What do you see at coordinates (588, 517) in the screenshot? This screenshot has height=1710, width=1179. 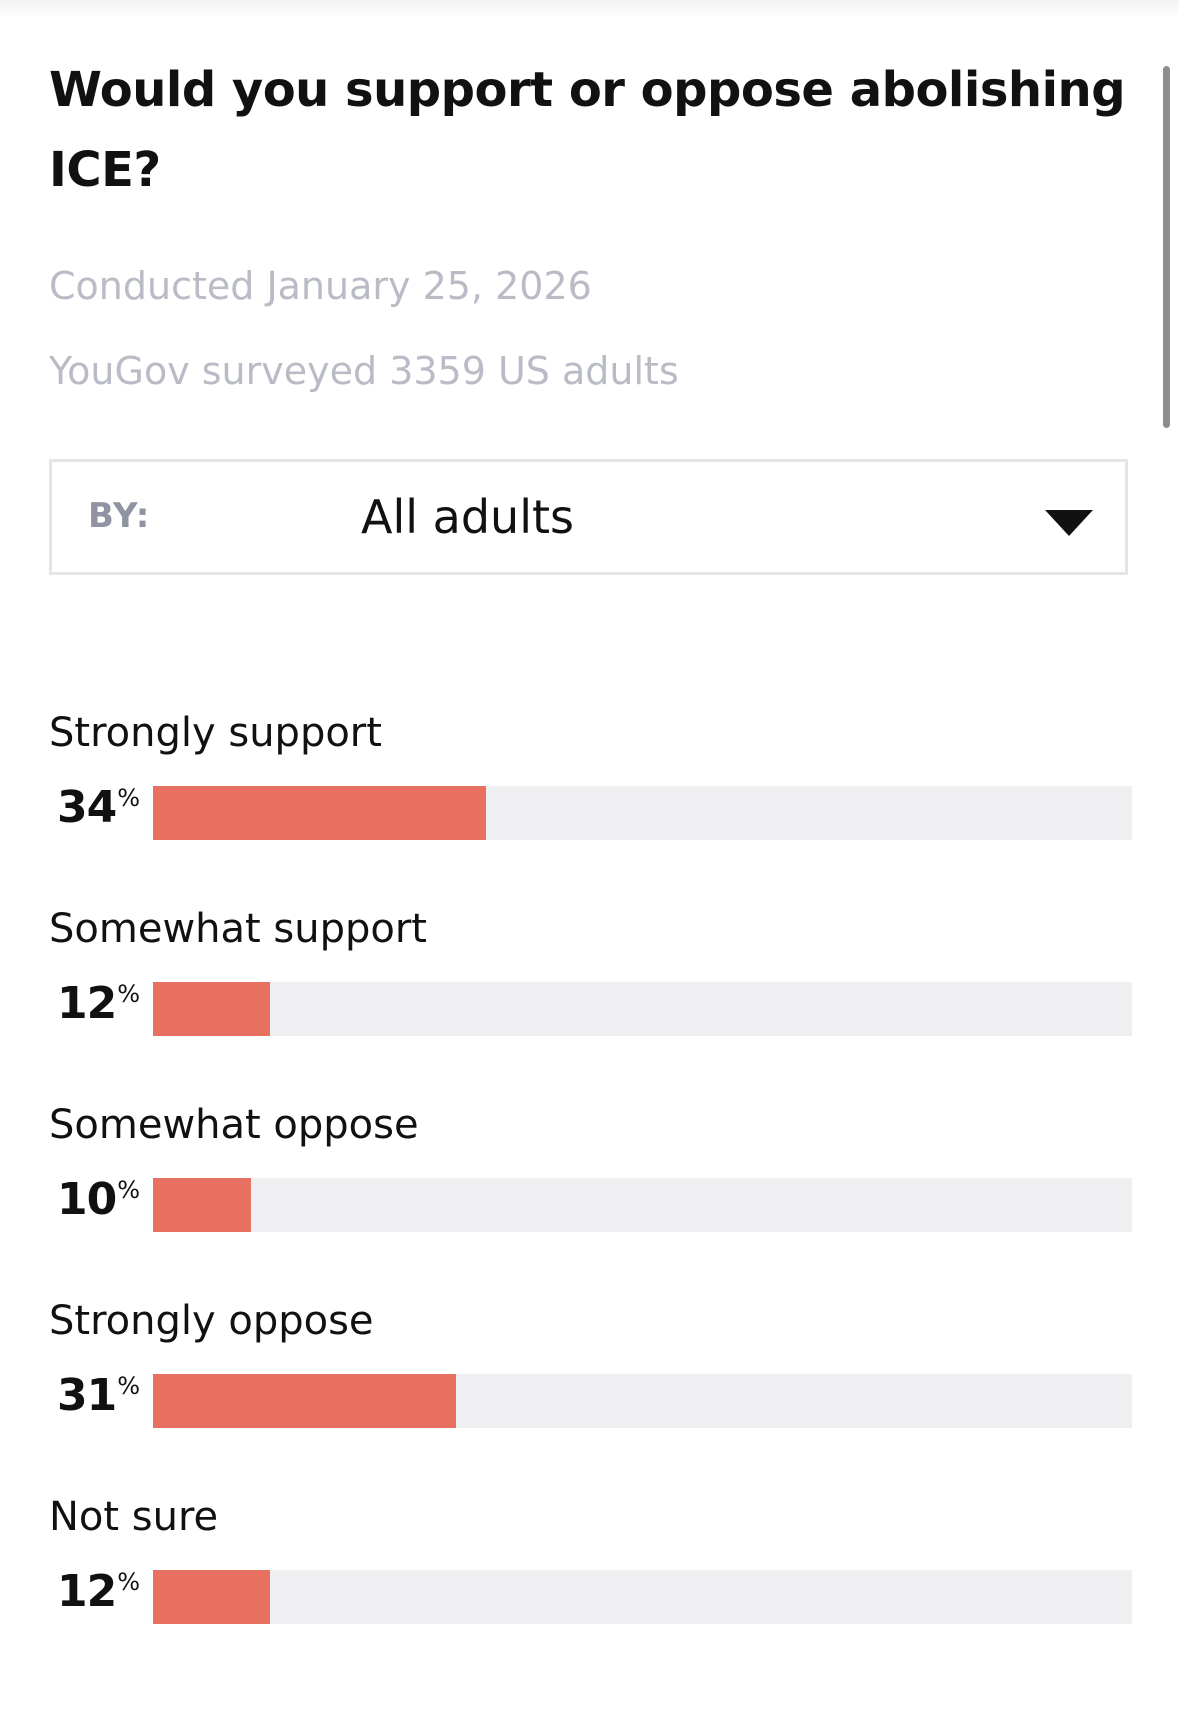 I see `group-filter-dropdown: BY: All adults` at bounding box center [588, 517].